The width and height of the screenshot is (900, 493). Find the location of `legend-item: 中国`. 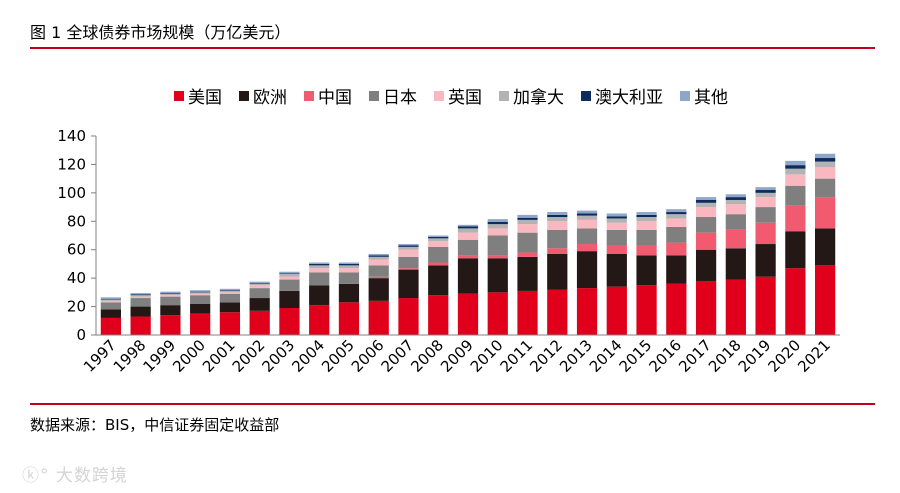

legend-item: 中国 is located at coordinates (328, 95).